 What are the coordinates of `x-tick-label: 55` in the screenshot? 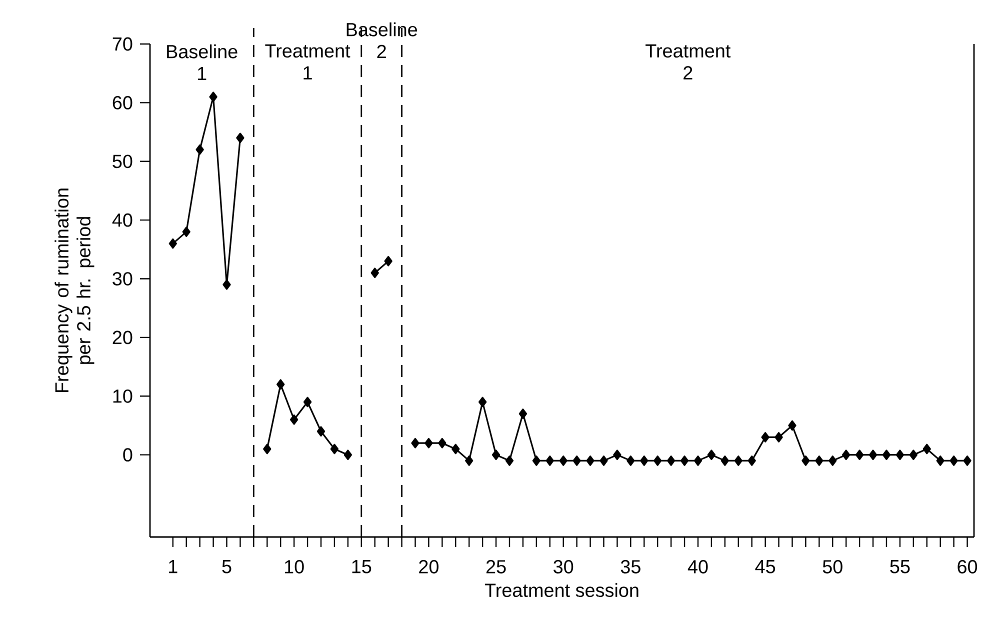 It's located at (900, 567).